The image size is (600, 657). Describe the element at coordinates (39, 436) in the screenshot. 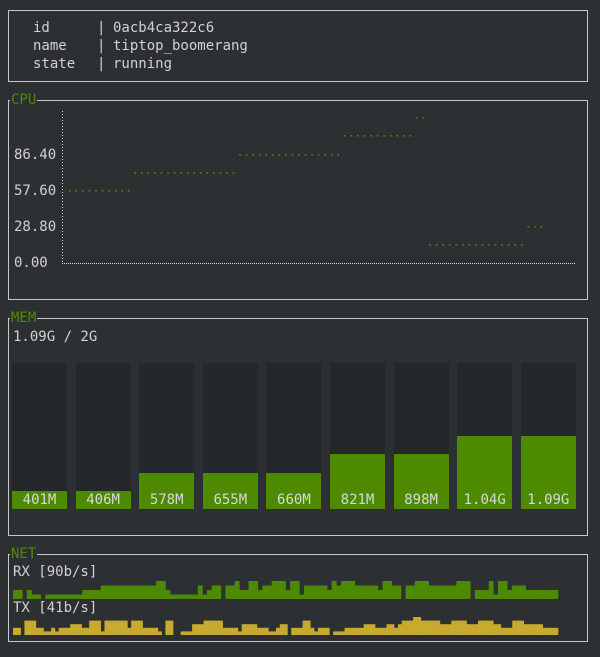

I see `mem-column: 401M` at that location.